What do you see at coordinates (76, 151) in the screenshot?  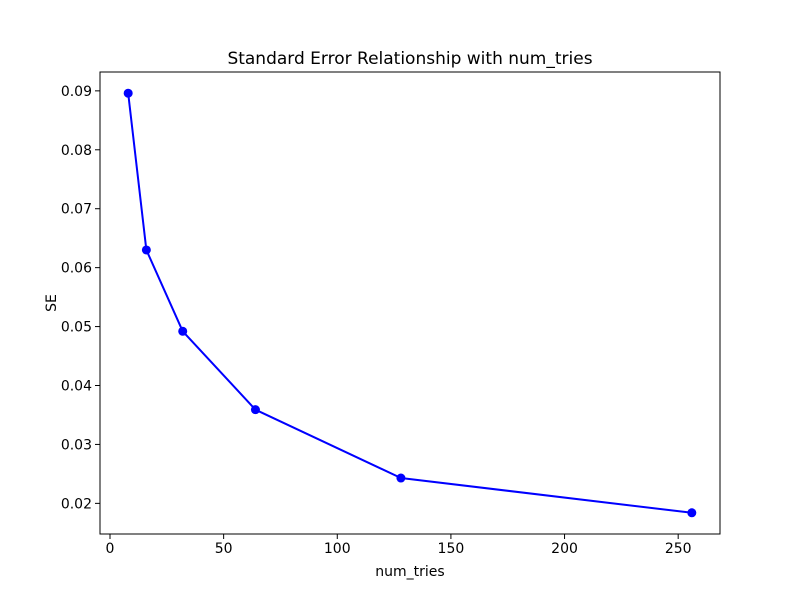 I see `y-tick-label: 0.08` at bounding box center [76, 151].